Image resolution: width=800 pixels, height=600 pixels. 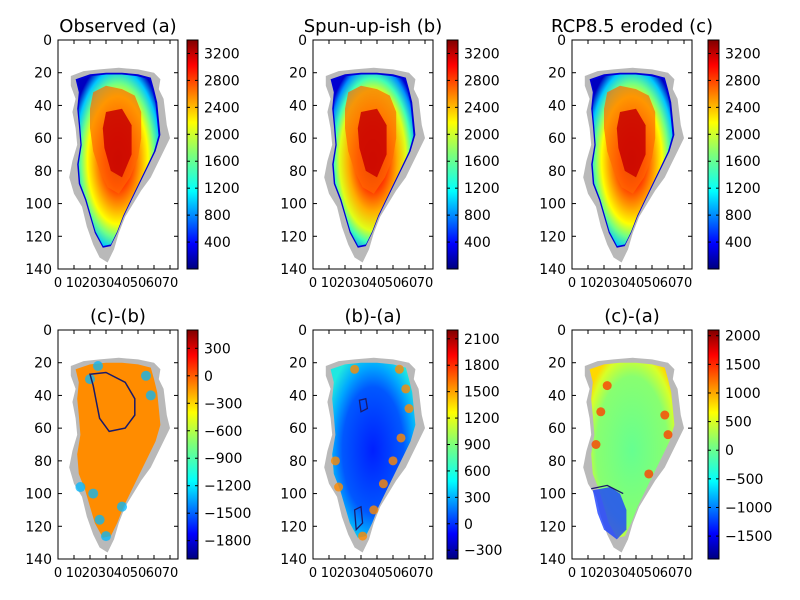 What do you see at coordinates (743, 81) in the screenshot?
I see `colorbar-tick-label: 2800` at bounding box center [743, 81].